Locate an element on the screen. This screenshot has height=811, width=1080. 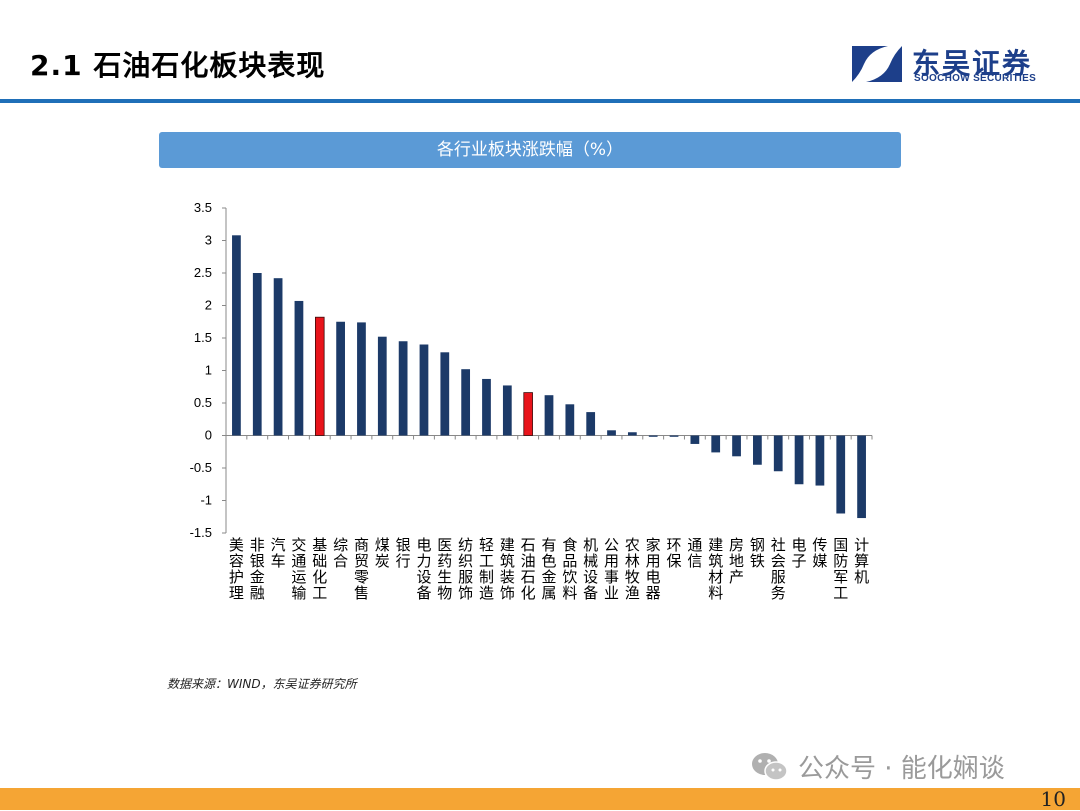
category-label-char: 家 is located at coordinates (653, 545).